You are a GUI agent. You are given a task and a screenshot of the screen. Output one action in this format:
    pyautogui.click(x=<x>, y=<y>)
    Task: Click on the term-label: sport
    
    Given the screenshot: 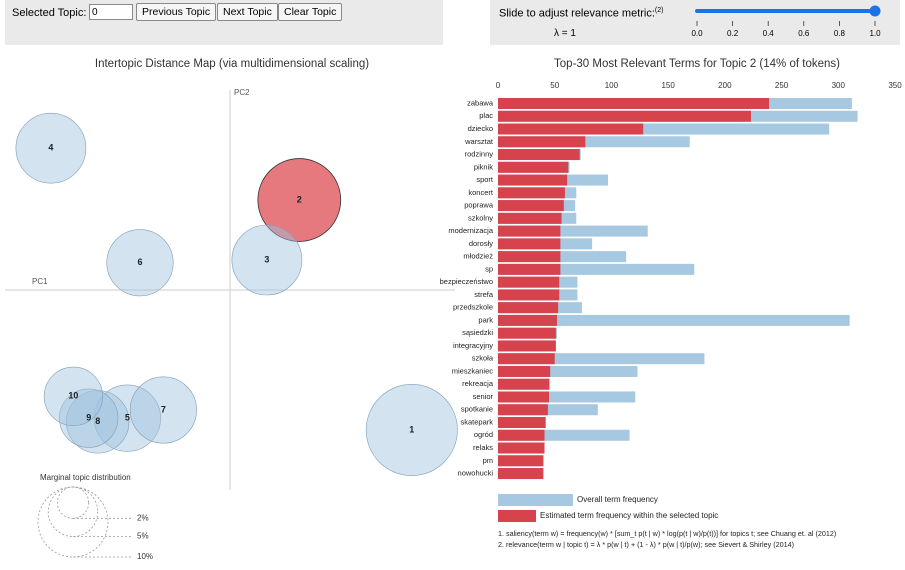 What is the action you would take?
    pyautogui.click(x=485, y=179)
    